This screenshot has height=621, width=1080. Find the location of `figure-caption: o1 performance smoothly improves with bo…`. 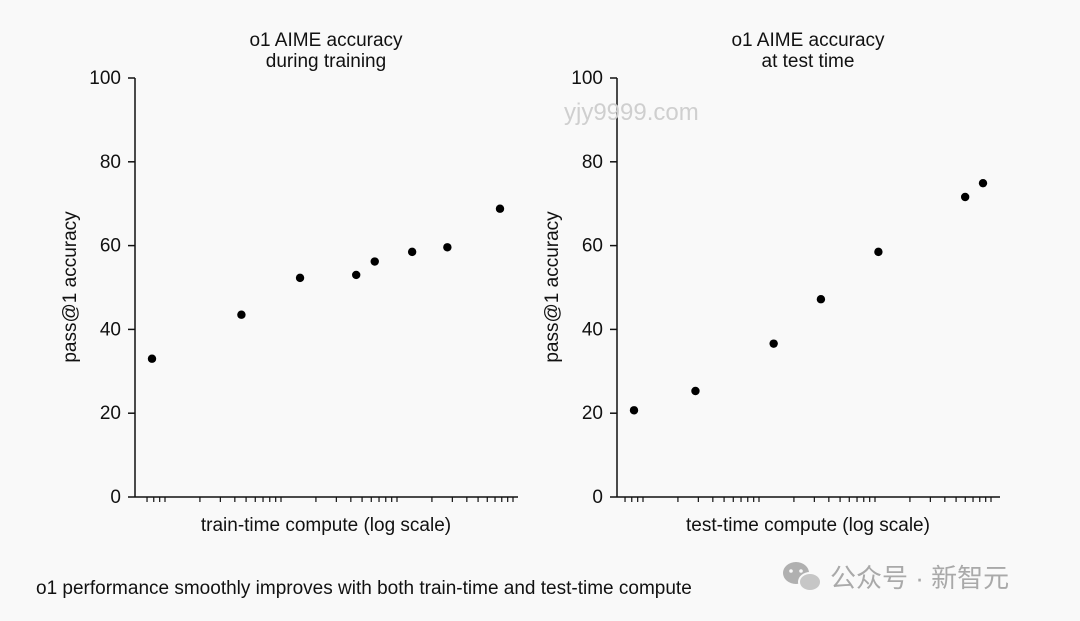

figure-caption: o1 performance smoothly improves with bo… is located at coordinates (364, 588).